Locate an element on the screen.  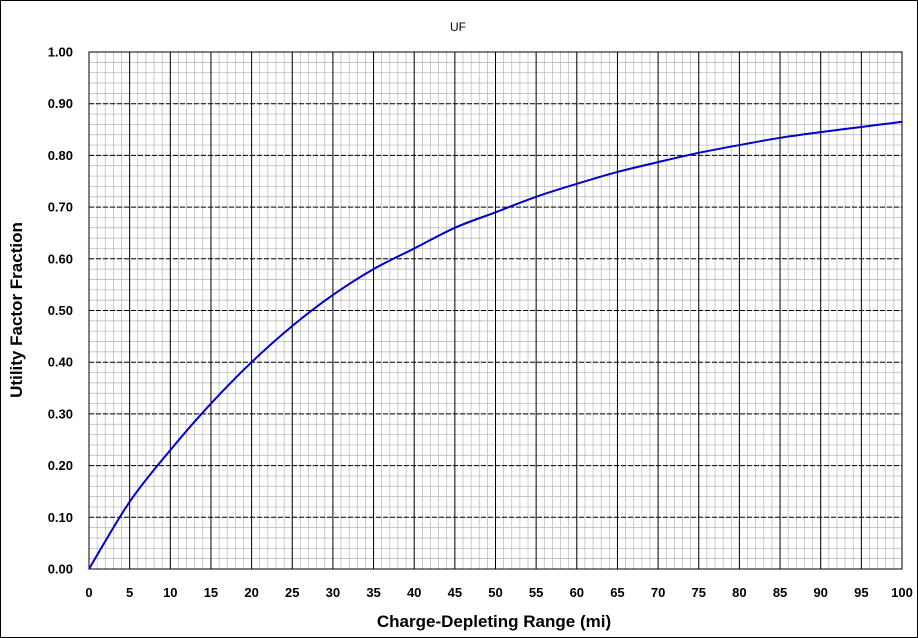
y-tick-label: 0.00 is located at coordinates (60, 569).